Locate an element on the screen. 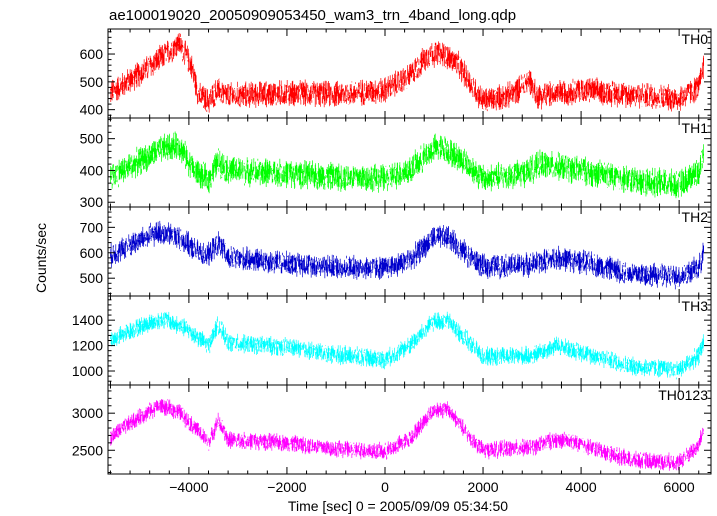 The width and height of the screenshot is (717, 516). y-tick-label: 1000 is located at coordinates (87, 371).